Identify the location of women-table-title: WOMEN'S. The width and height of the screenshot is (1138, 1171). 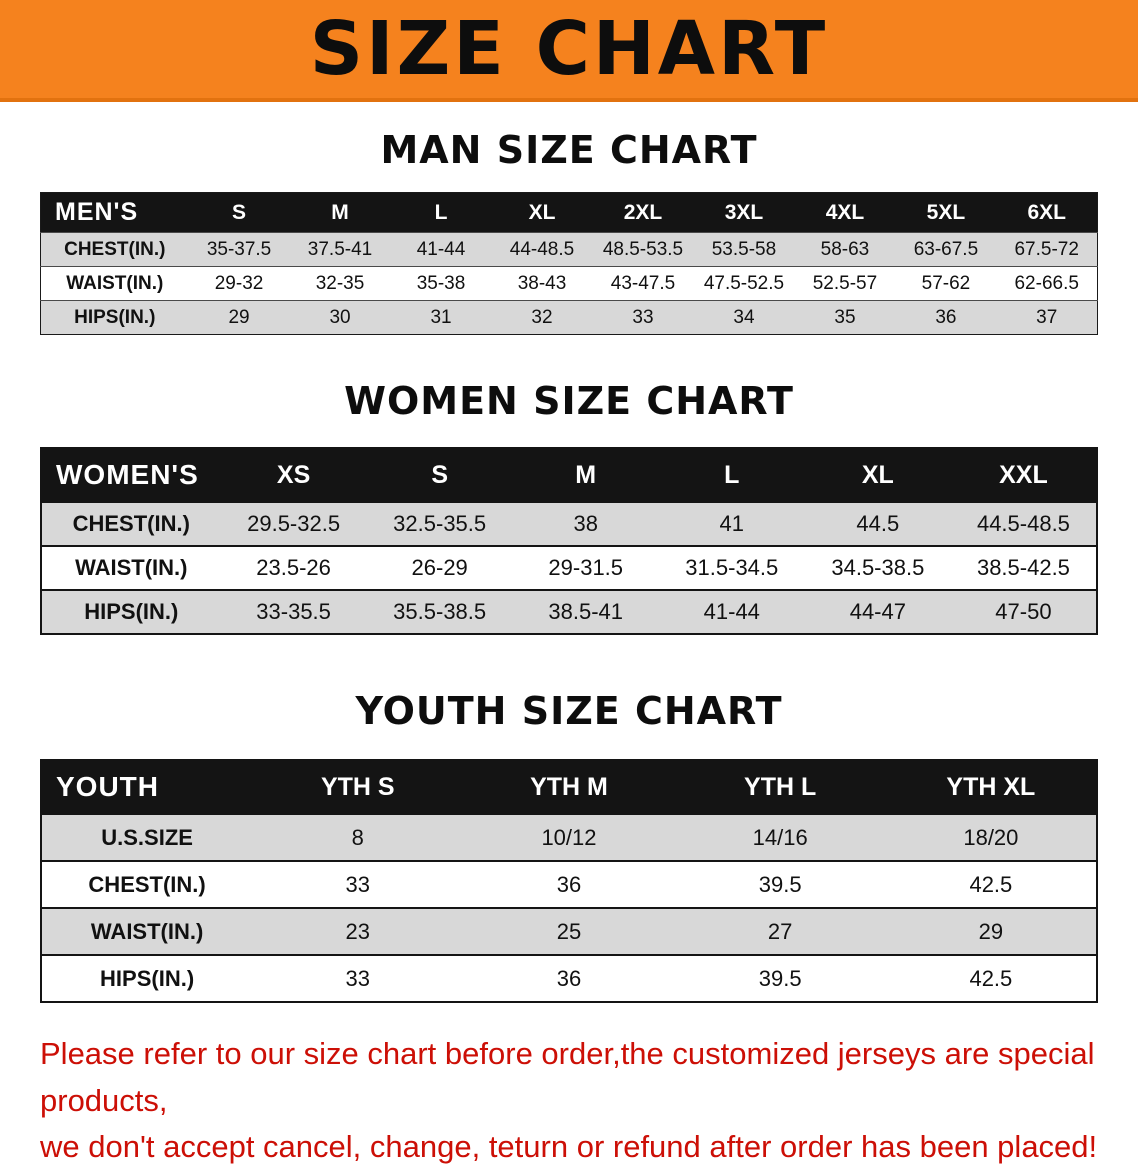
(131, 475).